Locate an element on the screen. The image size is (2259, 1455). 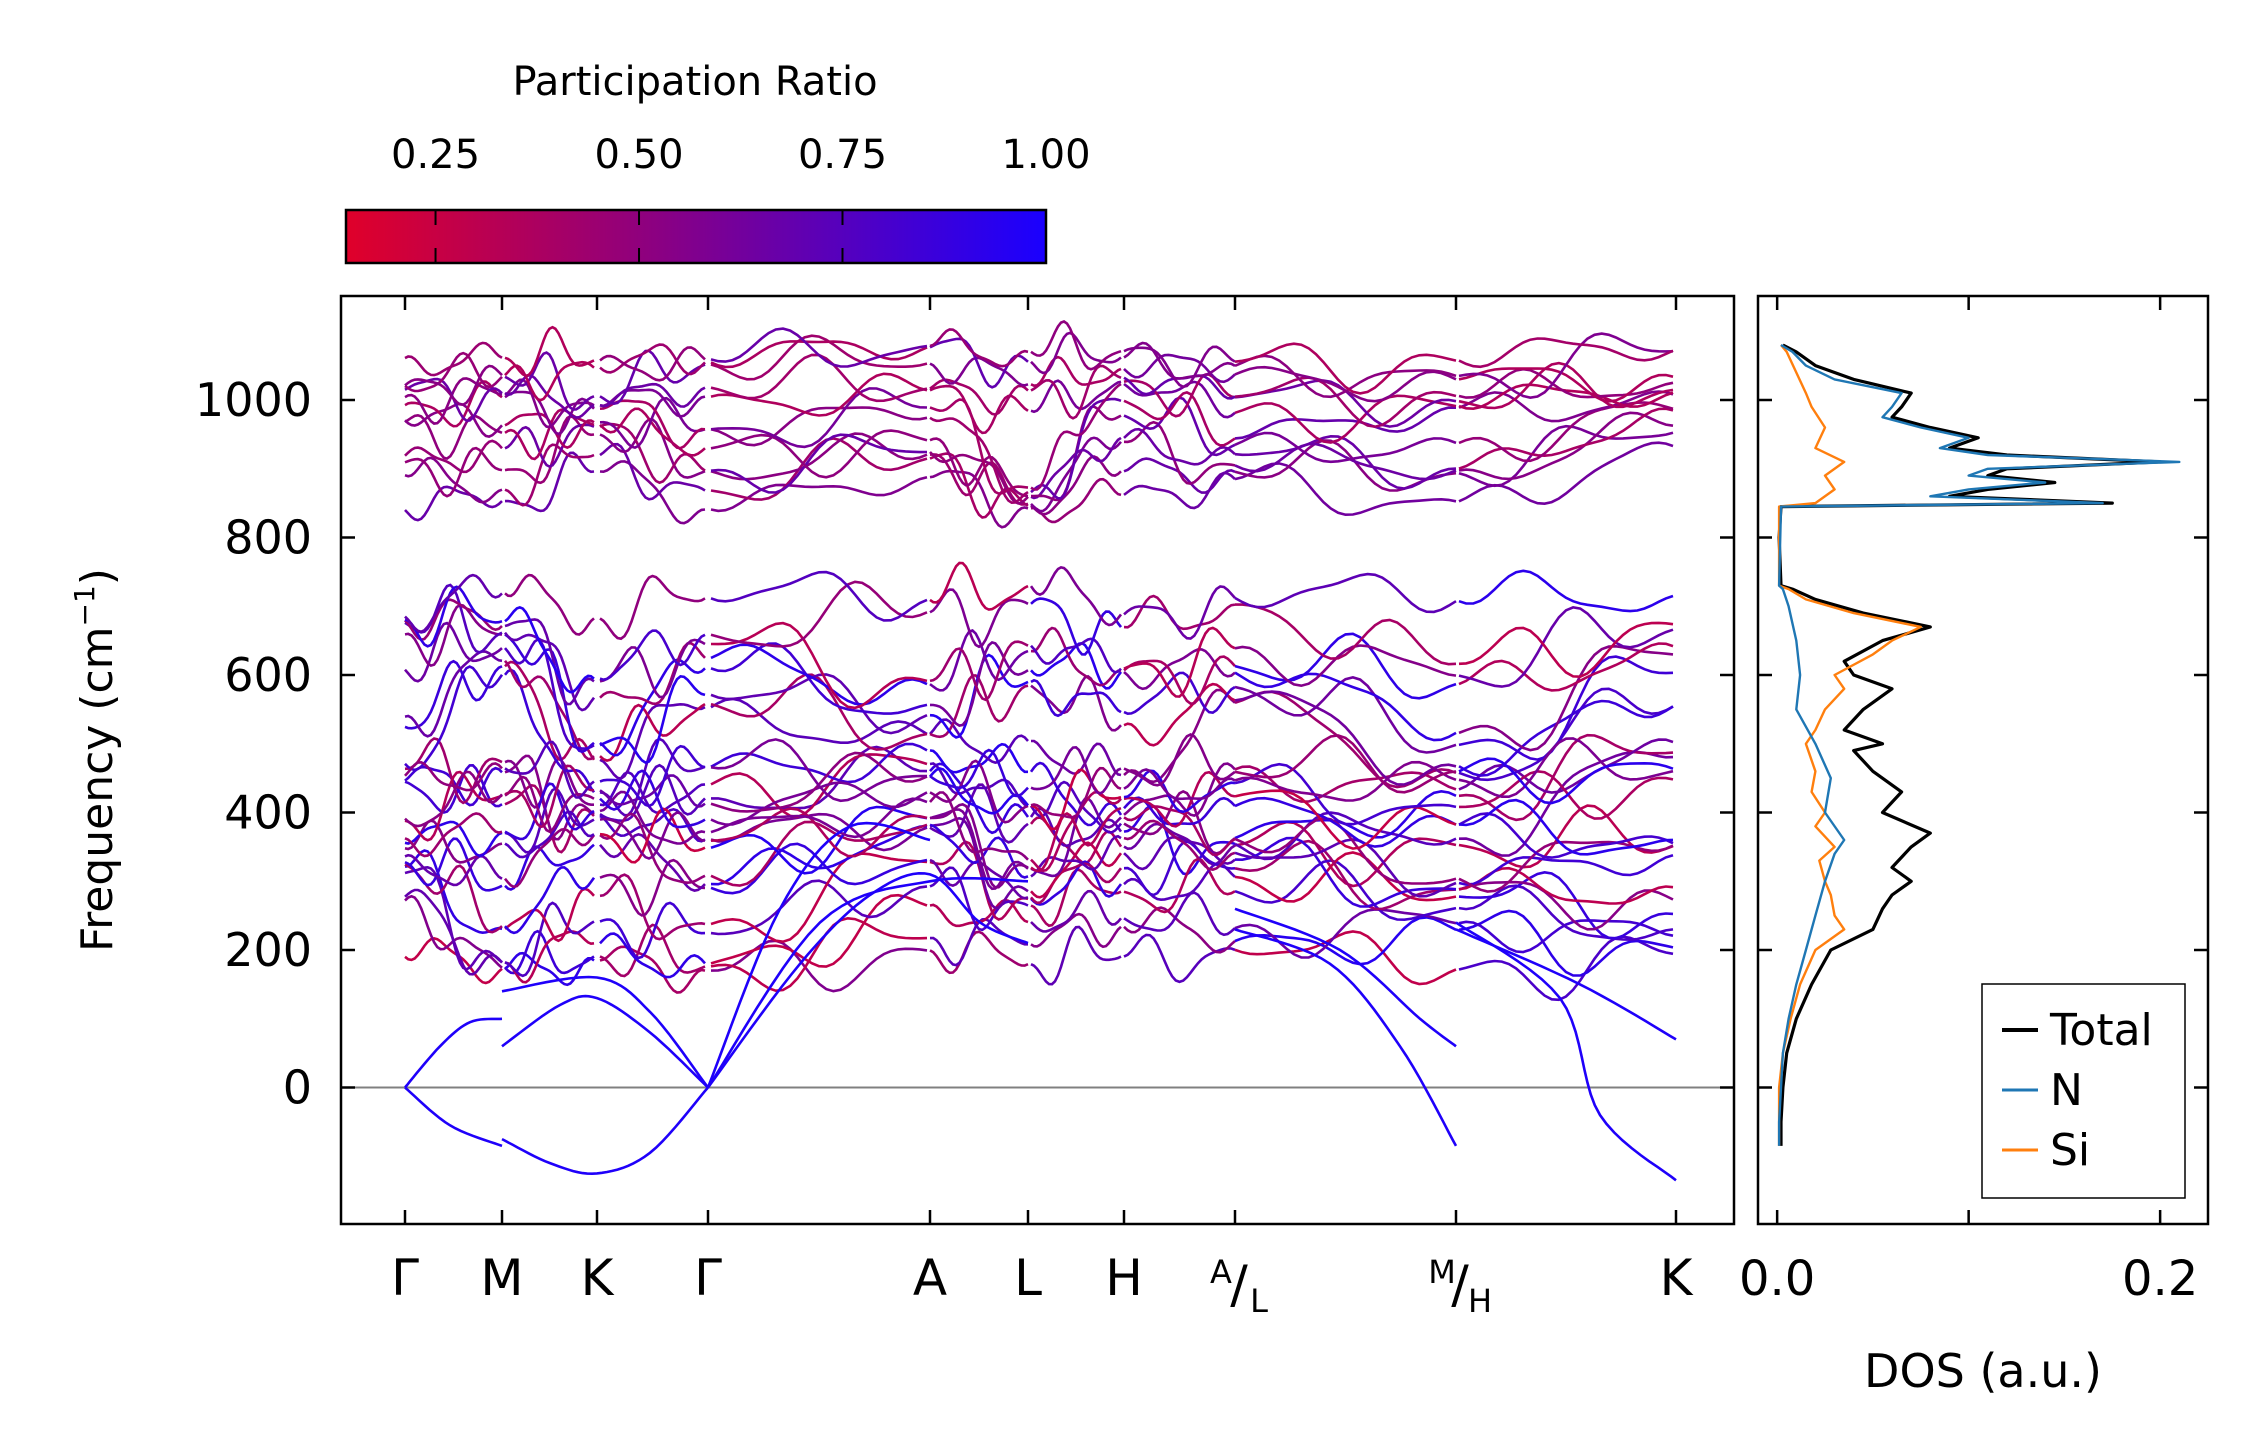
y-tick-label: 800 is located at coordinates (268, 538).